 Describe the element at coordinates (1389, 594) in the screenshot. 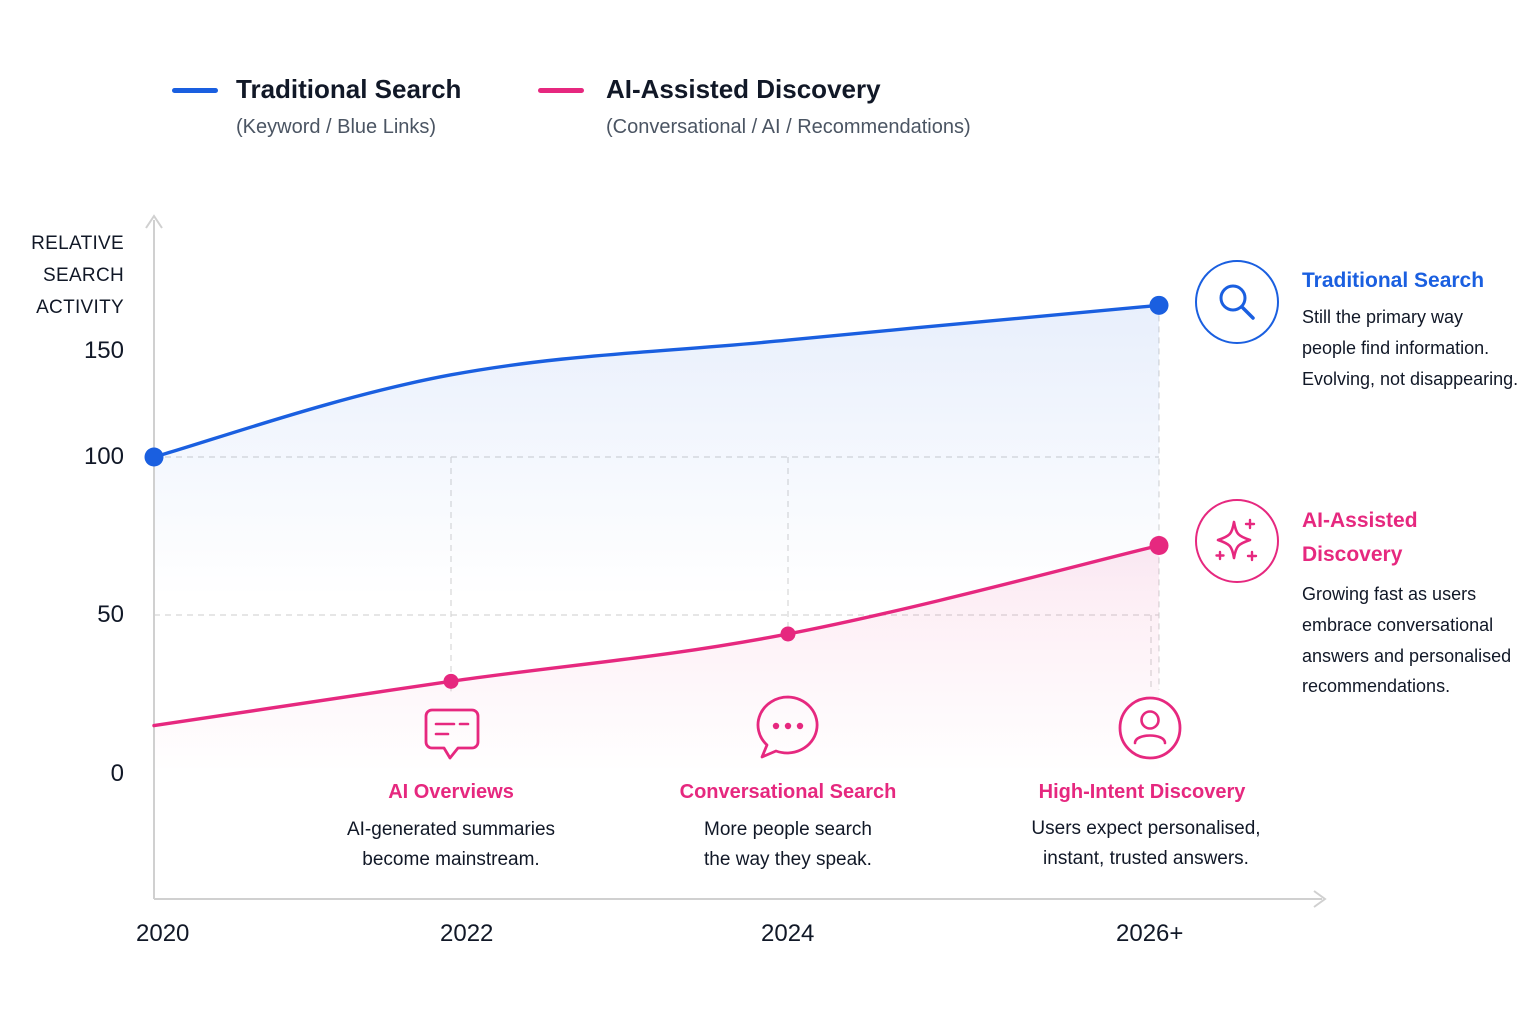

I see `side-line-ai-1: Growing fast as users` at that location.